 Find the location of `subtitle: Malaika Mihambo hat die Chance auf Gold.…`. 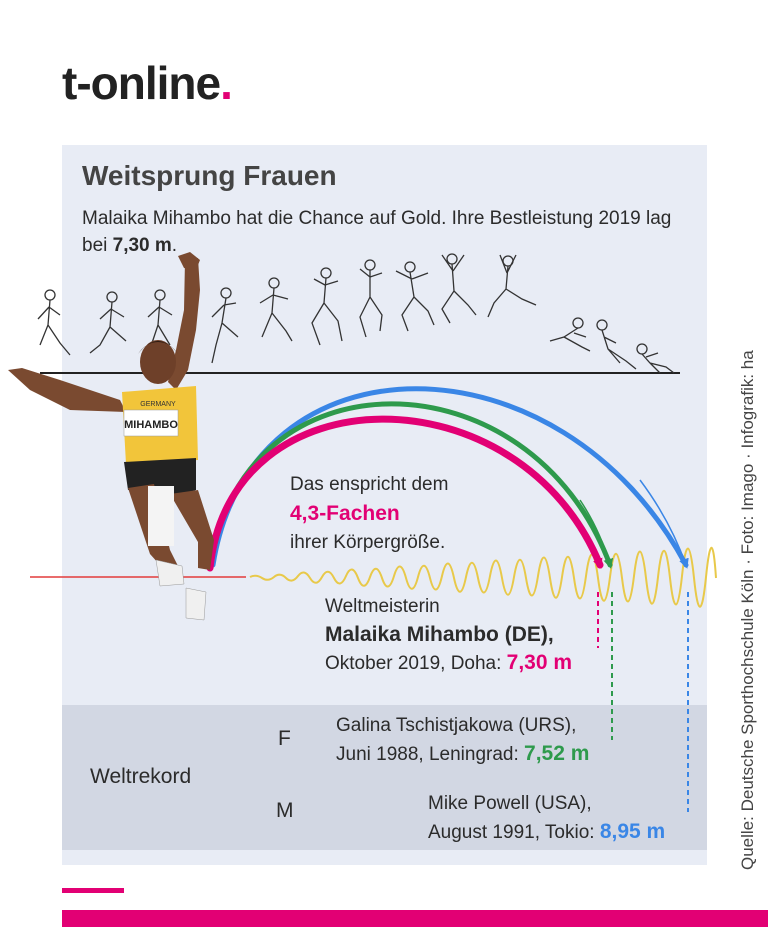

subtitle: Malaika Mihambo hat die Chance auf Gold.… is located at coordinates (382, 232).